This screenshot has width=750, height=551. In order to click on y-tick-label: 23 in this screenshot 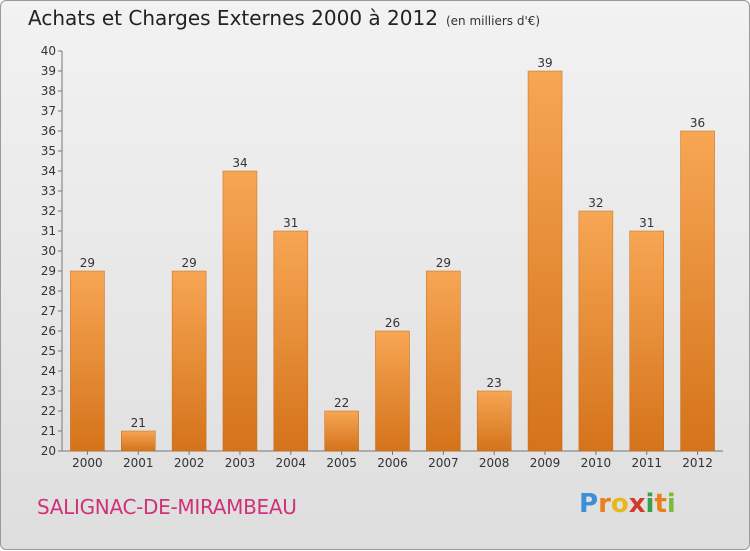, I will do `click(48, 391)`.